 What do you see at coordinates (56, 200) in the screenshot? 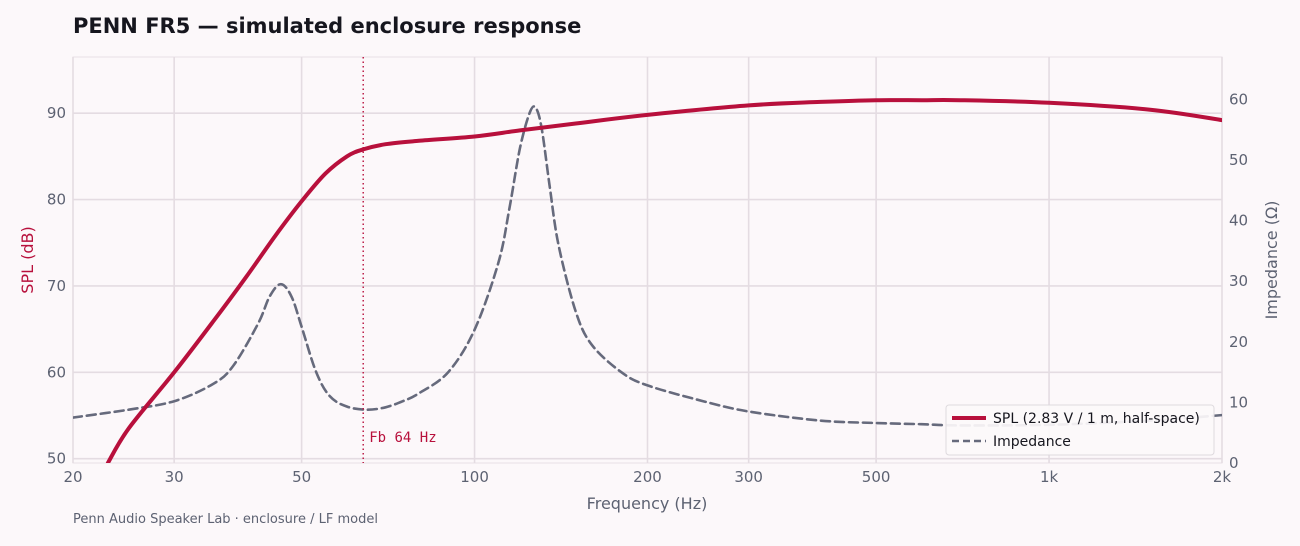
I see `y-tick-label: 80` at bounding box center [56, 200].